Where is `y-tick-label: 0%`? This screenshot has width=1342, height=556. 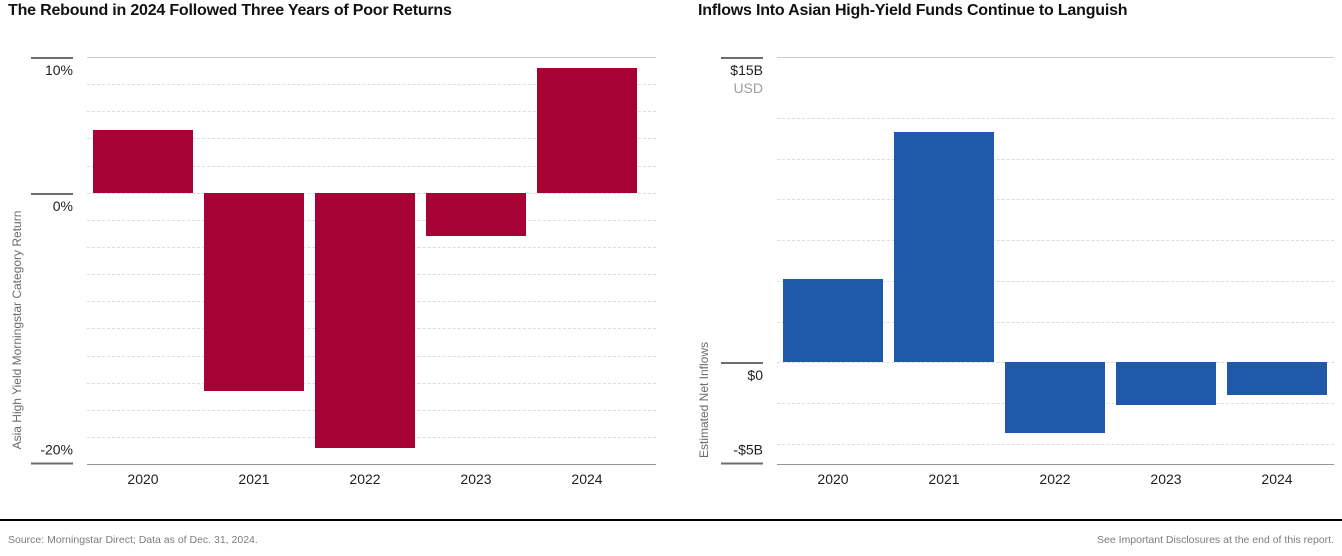
y-tick-label: 0% is located at coordinates (62, 205).